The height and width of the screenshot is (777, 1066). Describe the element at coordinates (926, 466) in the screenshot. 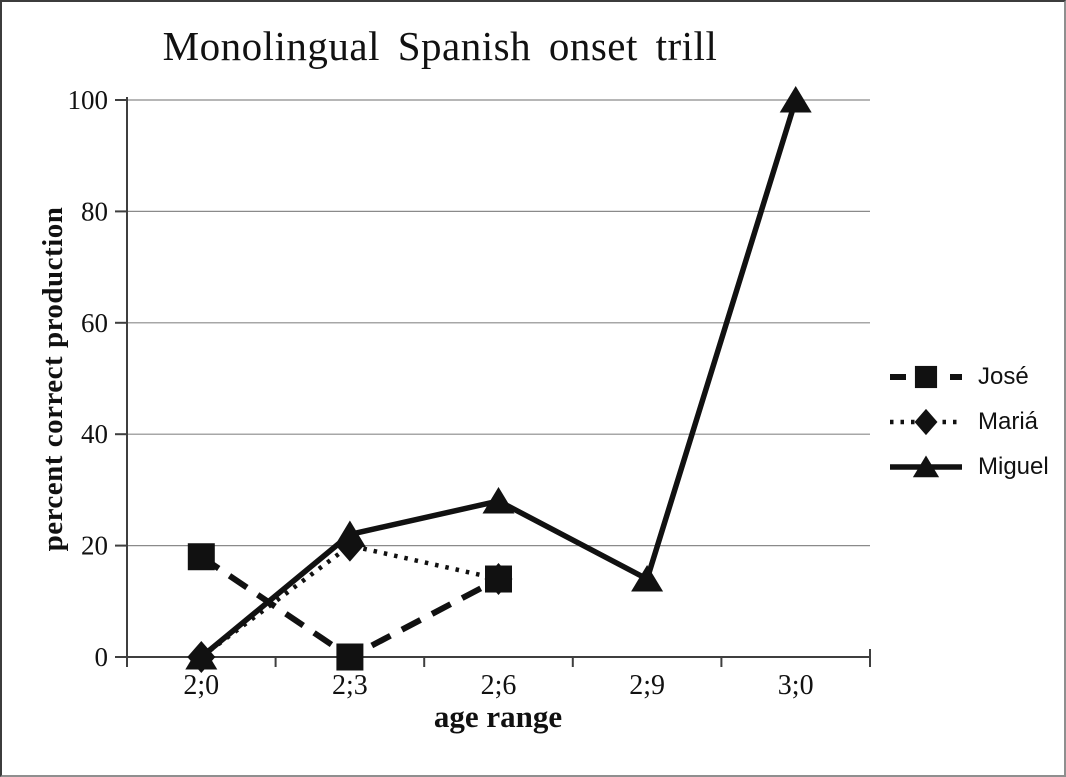

I see `solid-triangle-series-icon` at that location.